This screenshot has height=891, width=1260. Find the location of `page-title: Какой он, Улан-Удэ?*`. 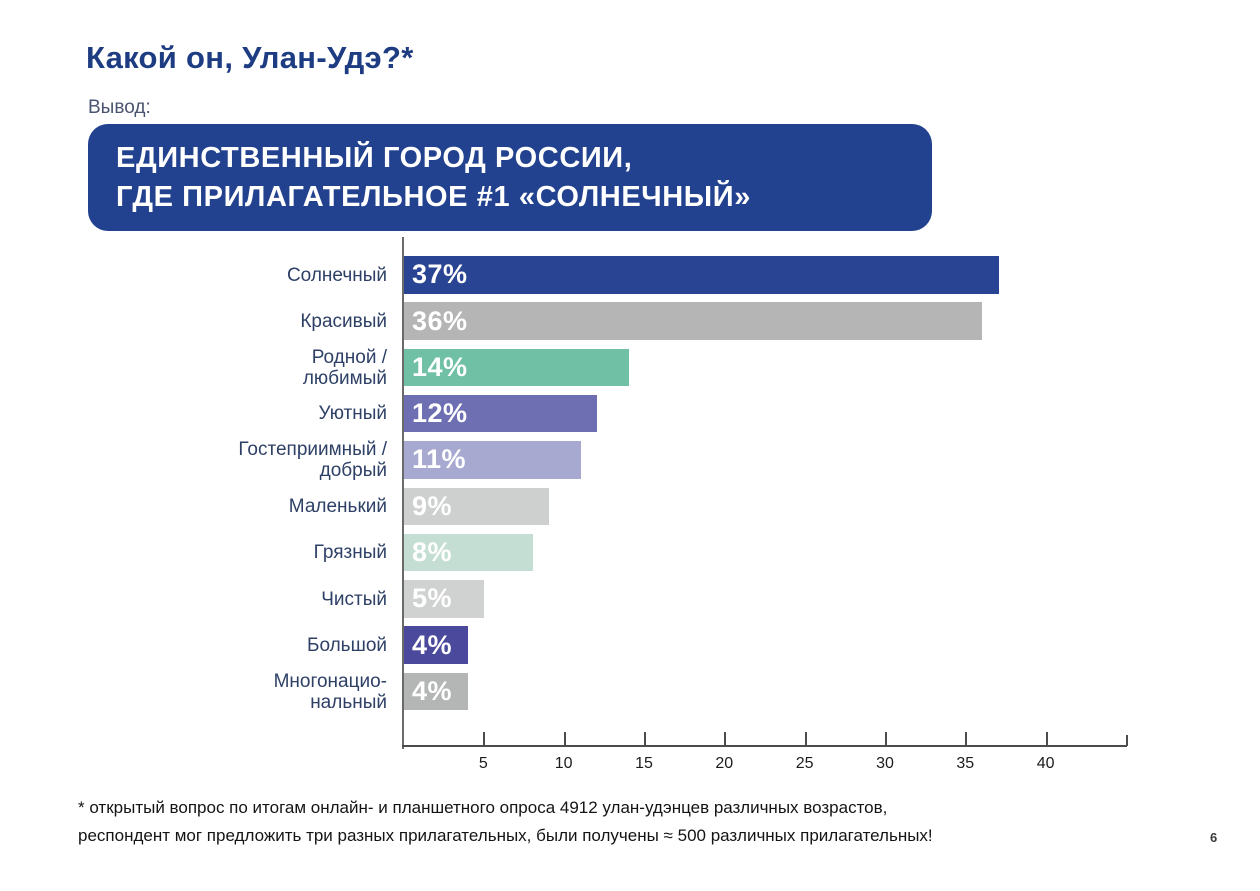

page-title: Какой он, Улан-Удэ?* is located at coordinates (250, 57).